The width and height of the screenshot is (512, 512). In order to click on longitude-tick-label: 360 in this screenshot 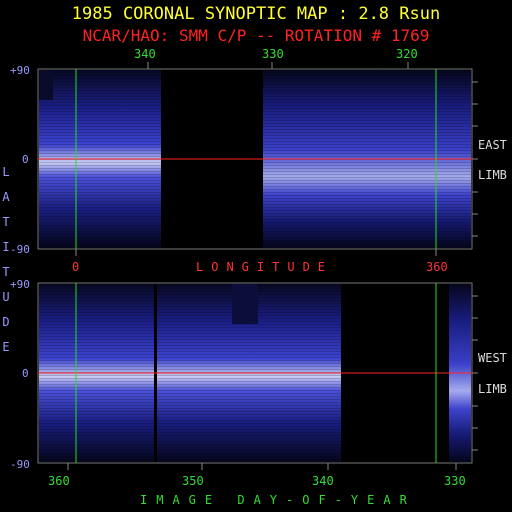, I will do `click(437, 267)`.